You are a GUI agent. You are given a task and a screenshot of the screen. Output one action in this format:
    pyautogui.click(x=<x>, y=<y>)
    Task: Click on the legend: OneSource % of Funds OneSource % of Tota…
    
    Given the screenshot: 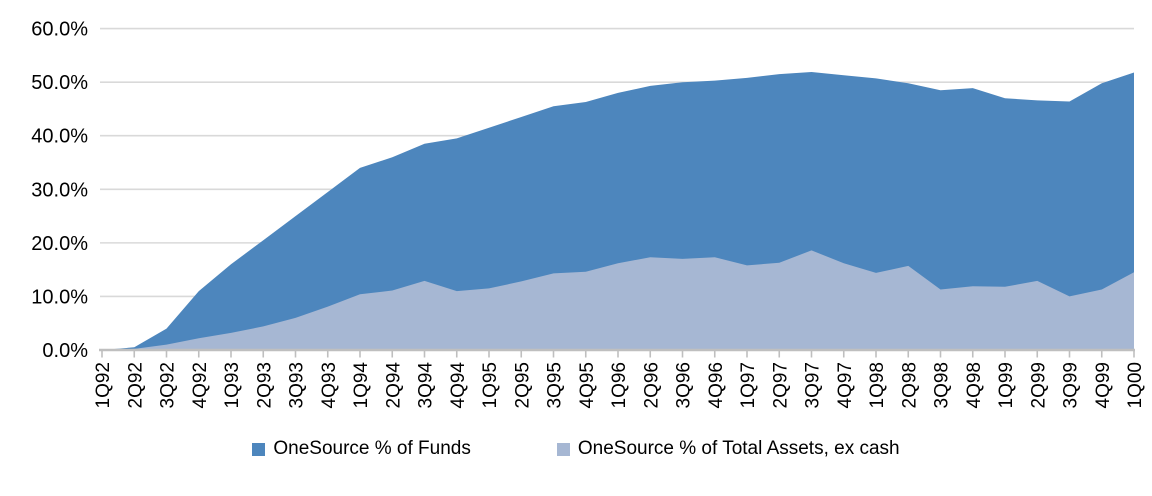 What is the action you would take?
    pyautogui.click(x=576, y=449)
    